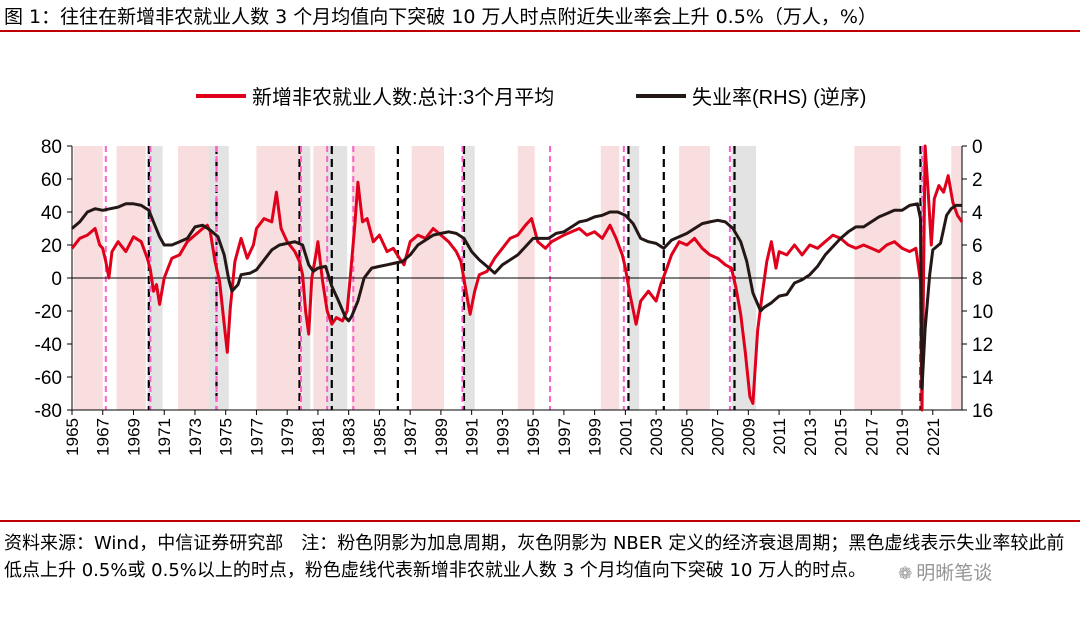  I want to click on x-tick-label: 2007, so click(718, 437).